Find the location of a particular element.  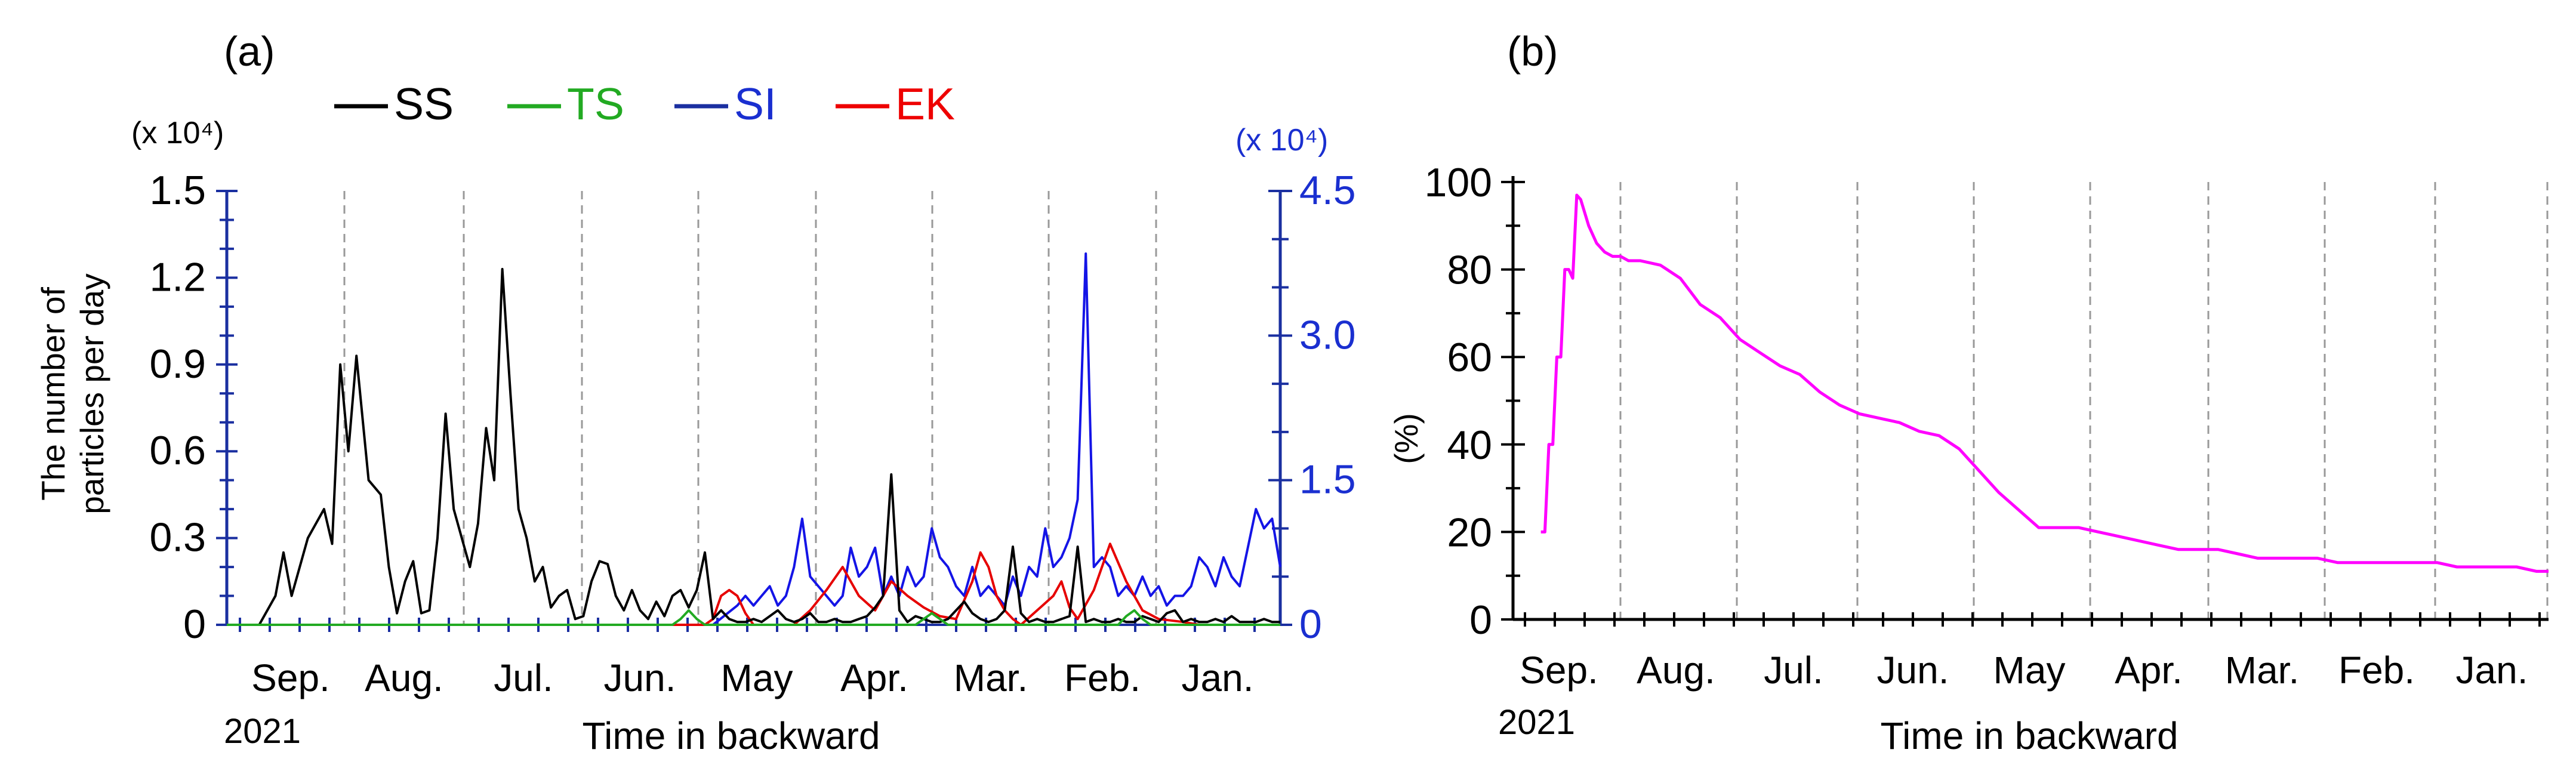

y-tick-label-b: 60 is located at coordinates (1469, 357).